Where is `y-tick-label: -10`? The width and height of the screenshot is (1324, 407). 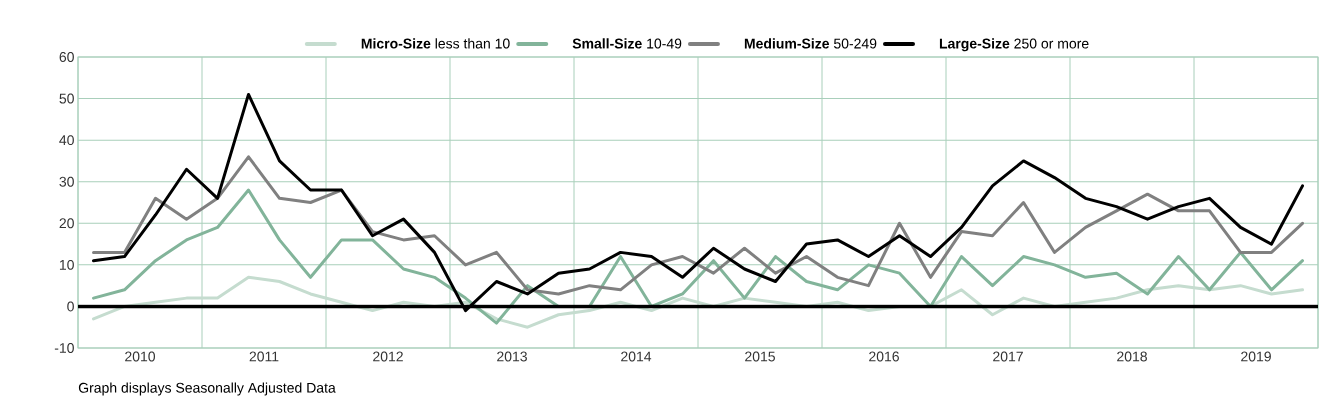
y-tick-label: -10 is located at coordinates (64, 348).